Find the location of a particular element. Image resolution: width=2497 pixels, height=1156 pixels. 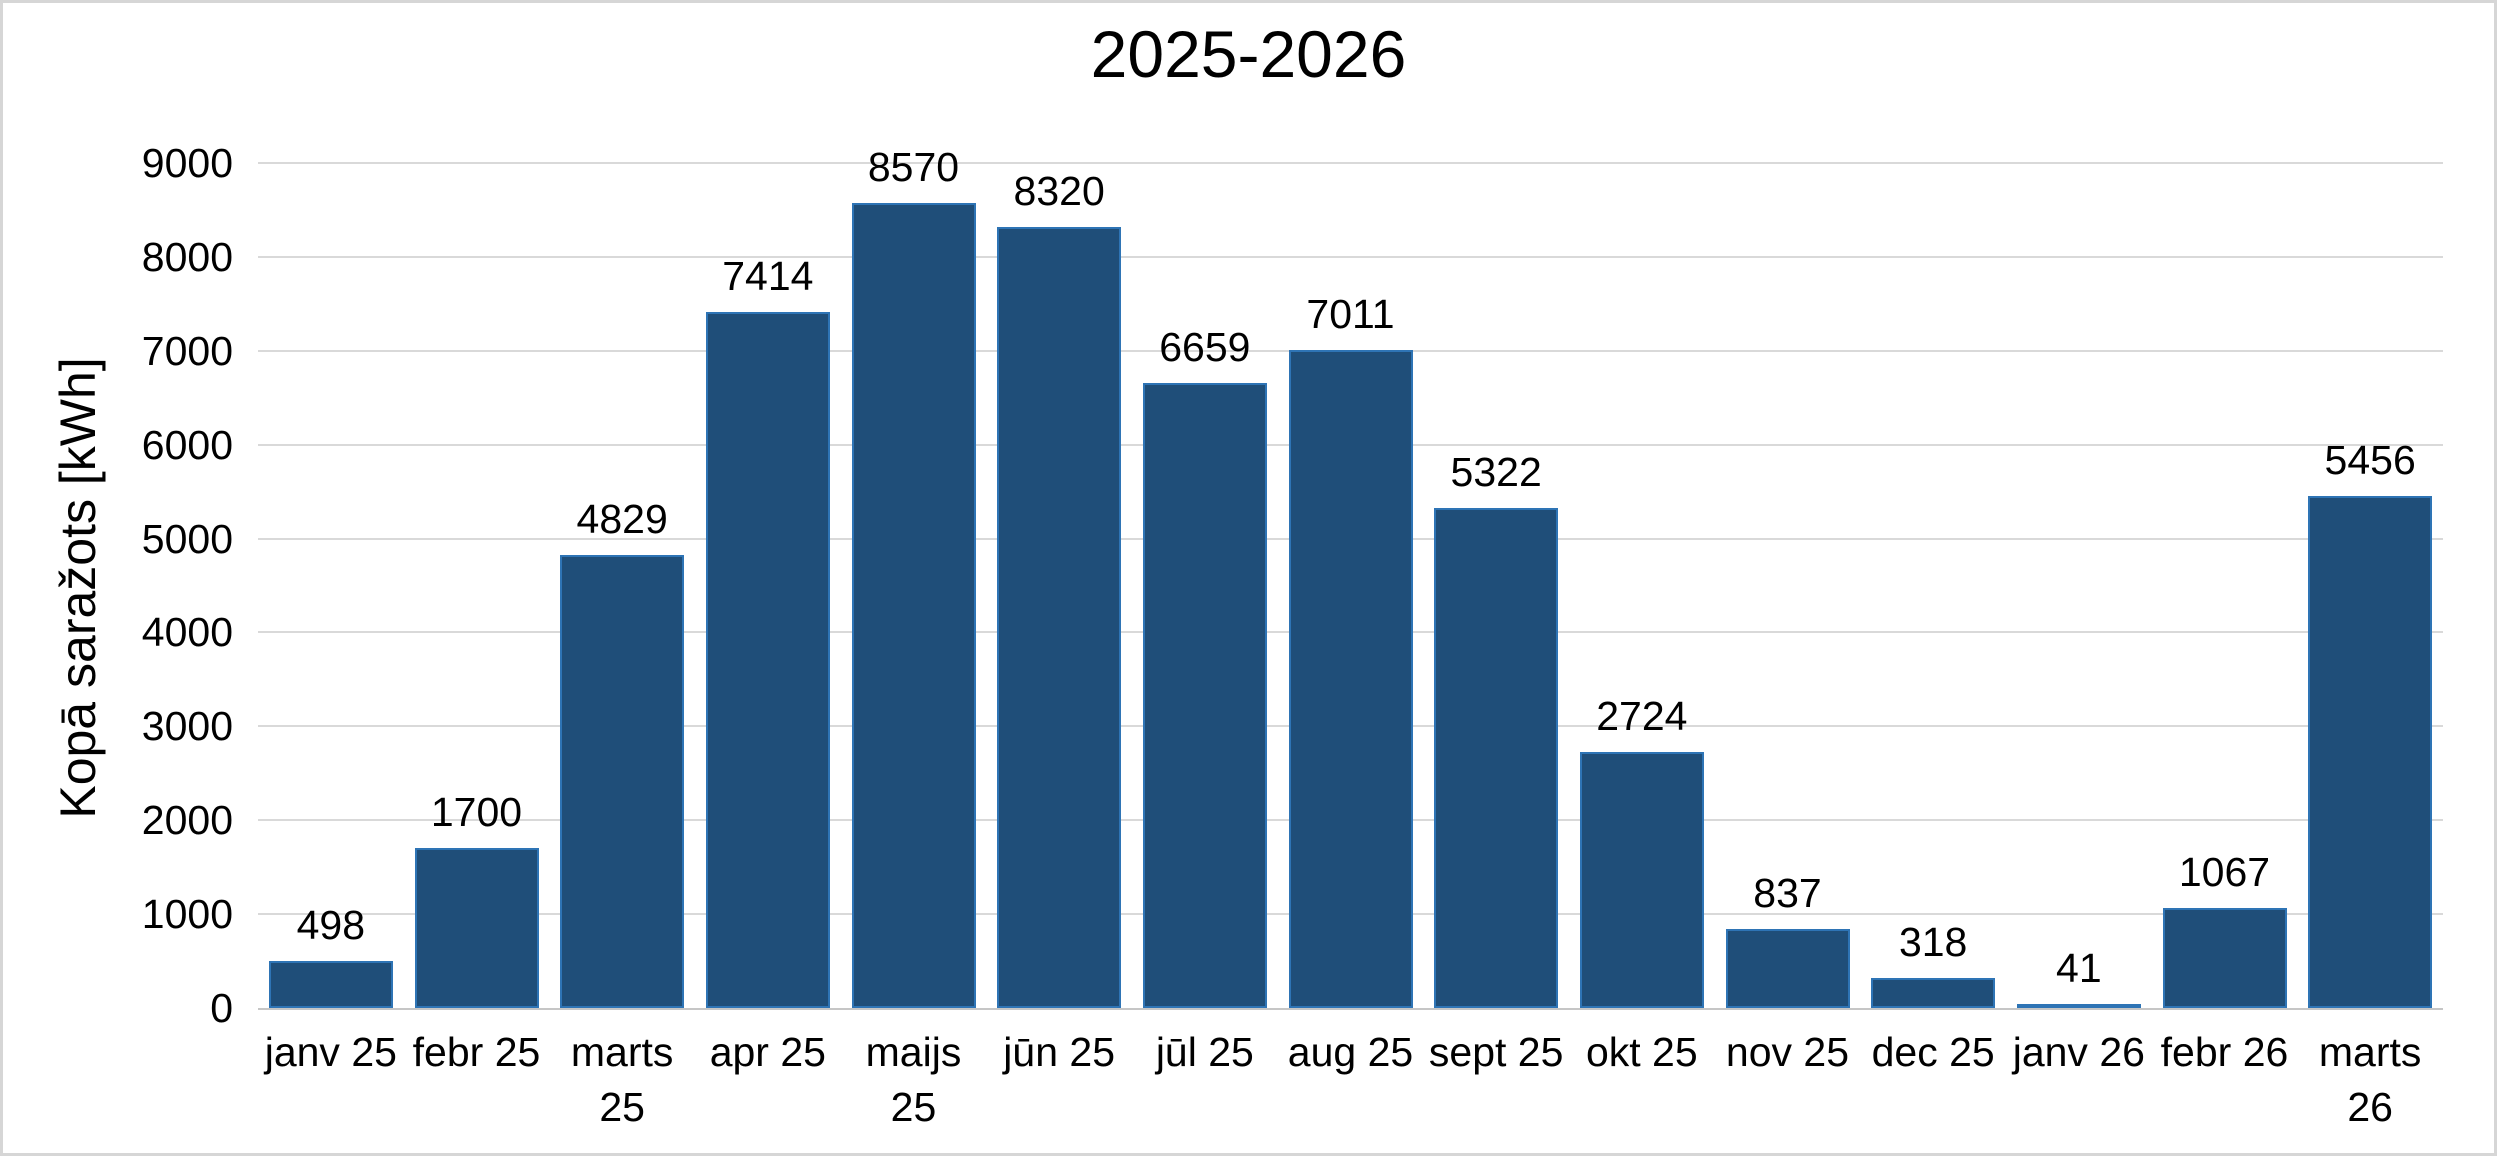

bar-value-label: 2724 is located at coordinates (1642, 716).